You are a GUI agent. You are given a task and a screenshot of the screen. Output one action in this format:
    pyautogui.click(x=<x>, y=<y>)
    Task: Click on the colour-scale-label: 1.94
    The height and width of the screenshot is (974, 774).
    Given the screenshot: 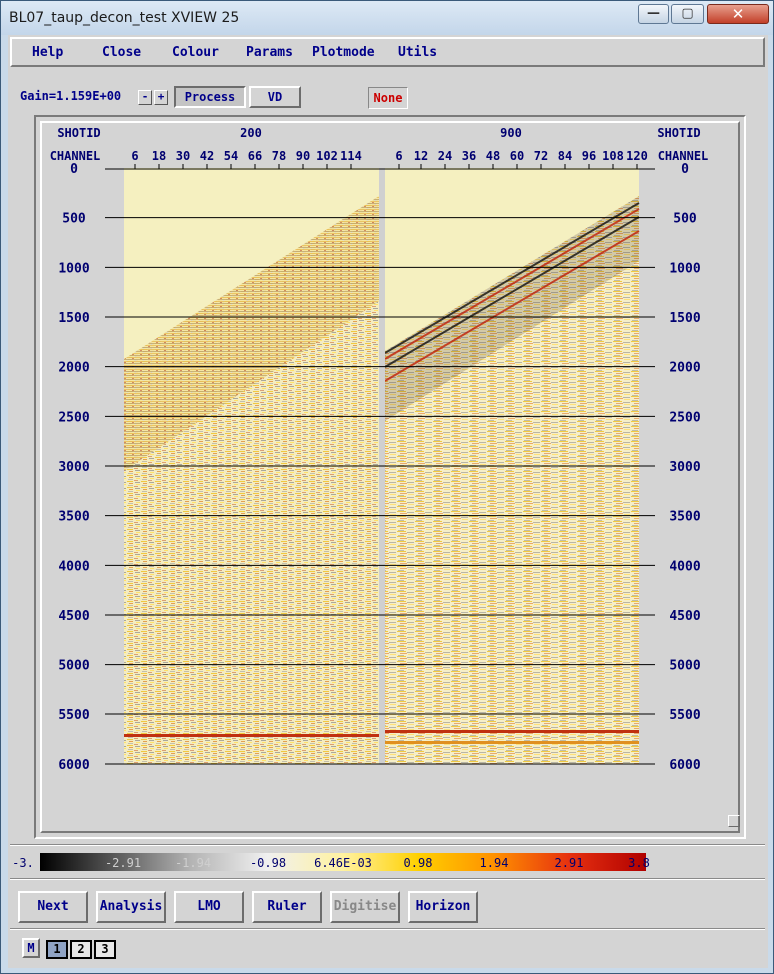 What is the action you would take?
    pyautogui.click(x=494, y=863)
    